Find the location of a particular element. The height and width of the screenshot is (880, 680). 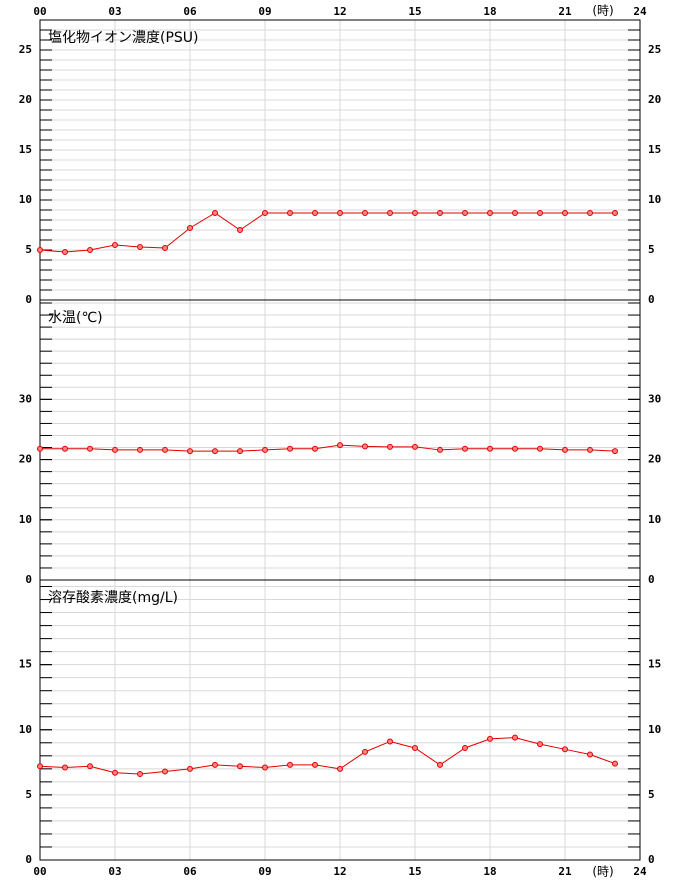

y-tick-label-right: 20 is located at coordinates (654, 459).